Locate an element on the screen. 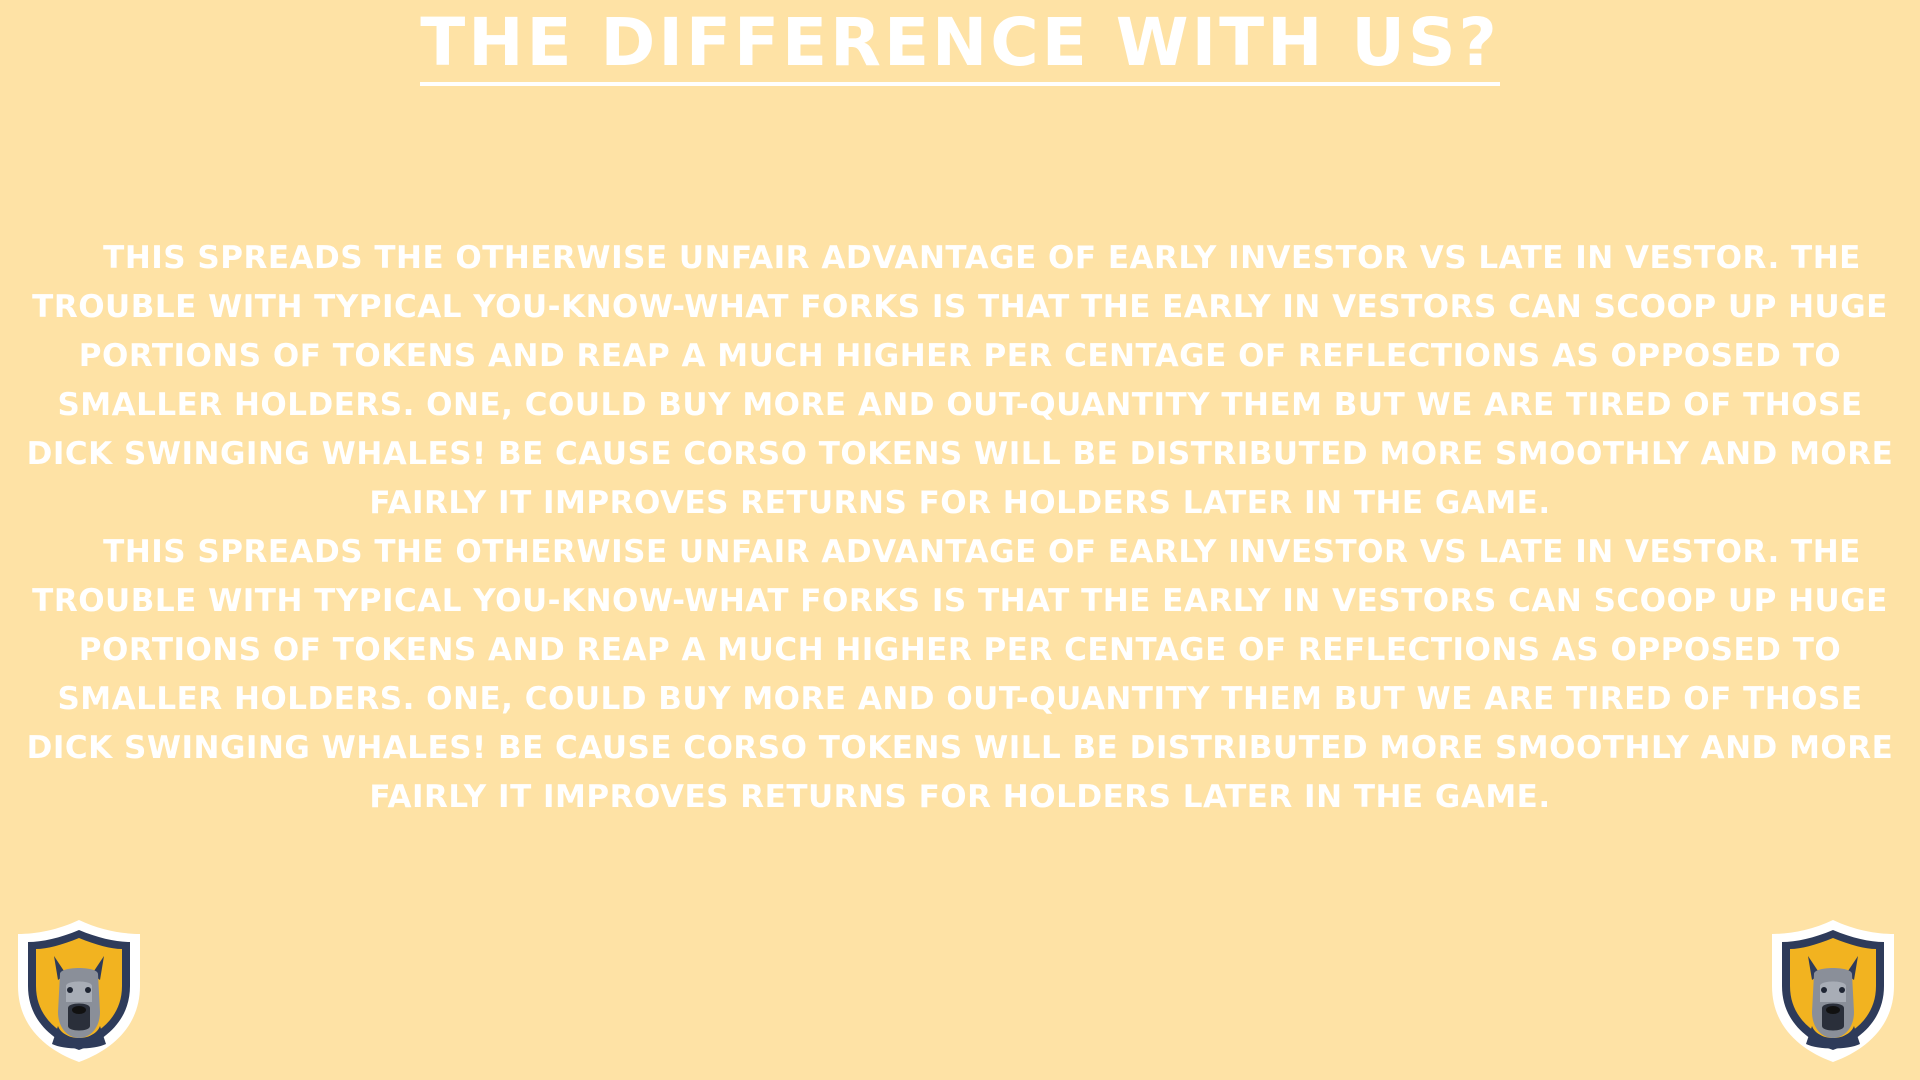 This screenshot has width=1920, height=1080. page-title: The Difference With Us? is located at coordinates (960, 46).